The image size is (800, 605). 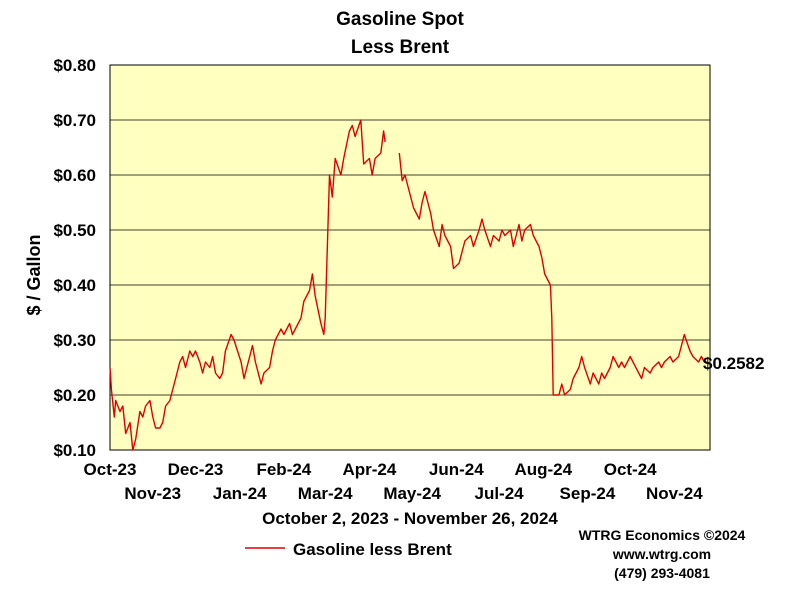 I want to click on y-tick-label: $0.80, so click(x=74, y=65).